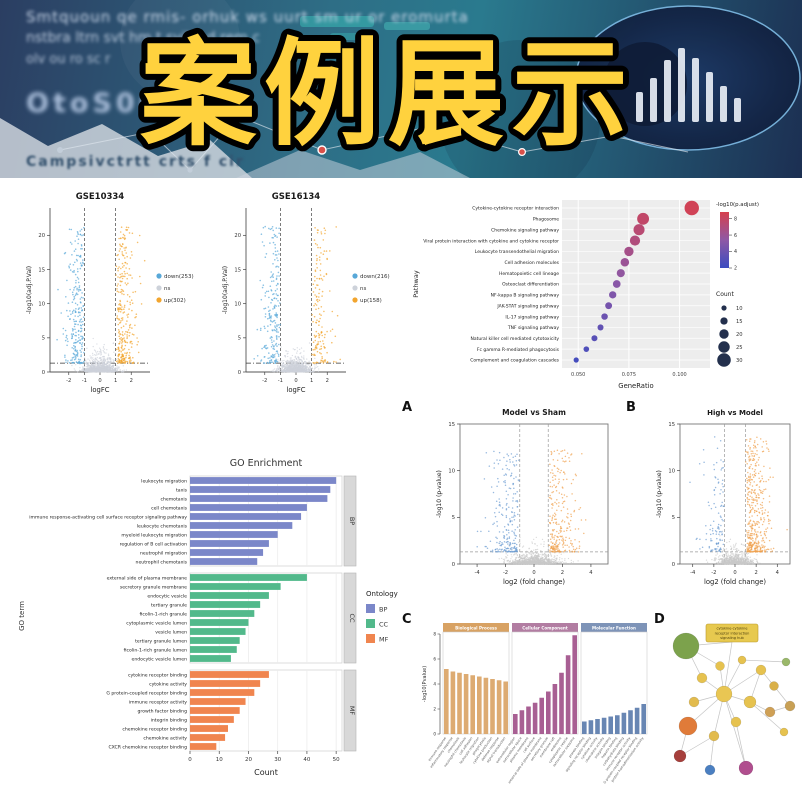 This screenshot has width=802, height=802. What do you see at coordinates (659, 619) in the screenshot?
I see `panel-label-d: D` at bounding box center [659, 619].